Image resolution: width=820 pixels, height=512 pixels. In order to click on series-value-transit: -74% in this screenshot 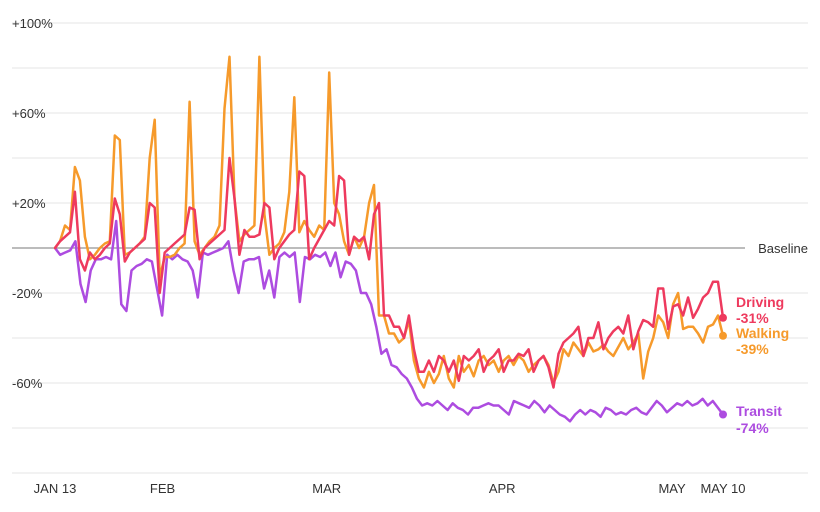, I will do `click(752, 428)`.